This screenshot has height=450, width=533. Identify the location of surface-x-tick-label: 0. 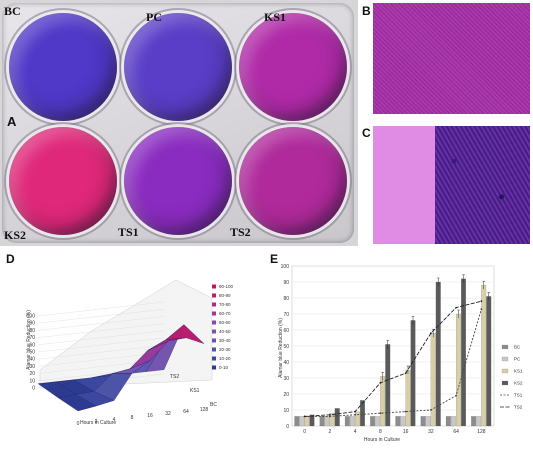
(78, 424).